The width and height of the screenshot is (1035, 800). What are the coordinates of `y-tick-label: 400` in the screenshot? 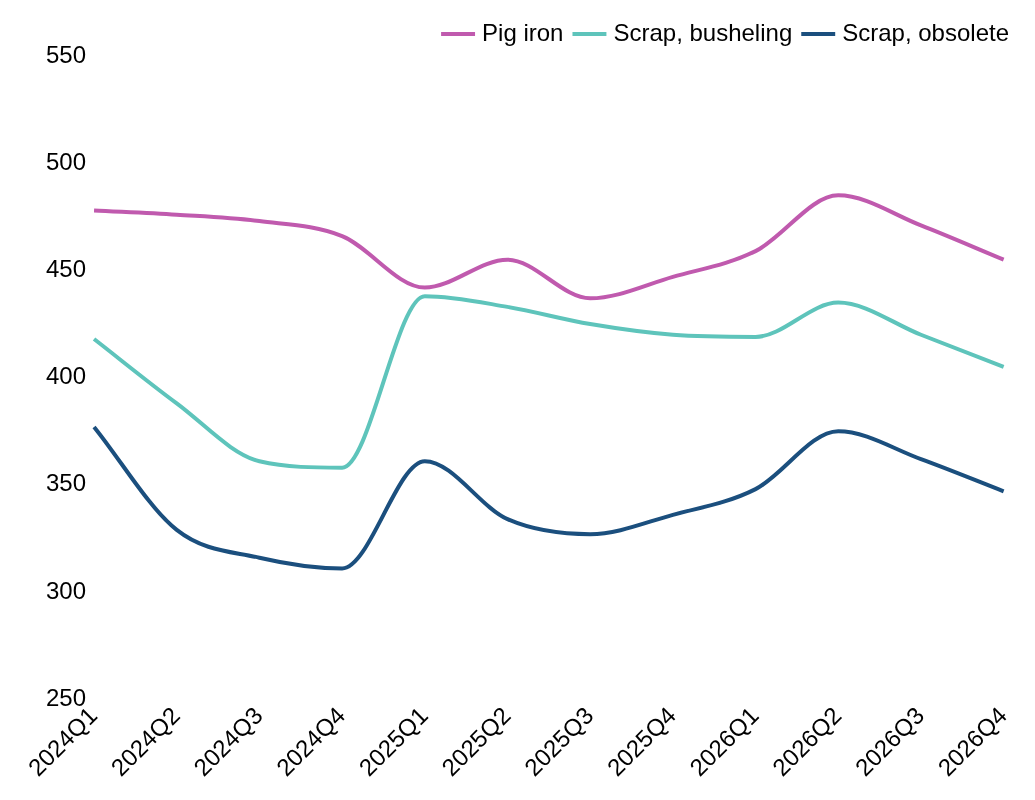 It's located at (66, 376).